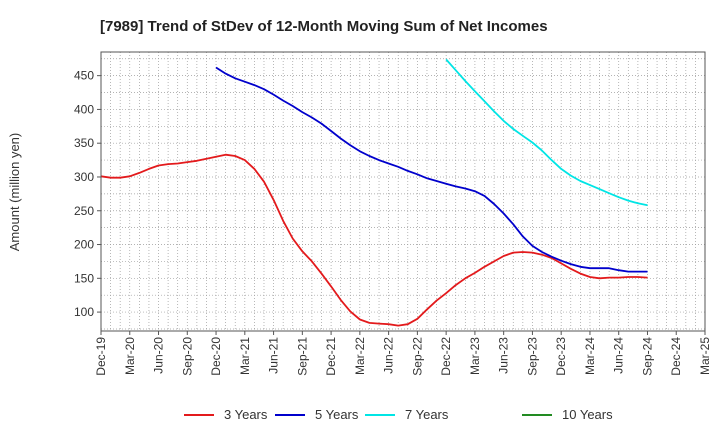 Image resolution: width=720 pixels, height=440 pixels. I want to click on x-tick-label: Dec-24, so click(676, 356).